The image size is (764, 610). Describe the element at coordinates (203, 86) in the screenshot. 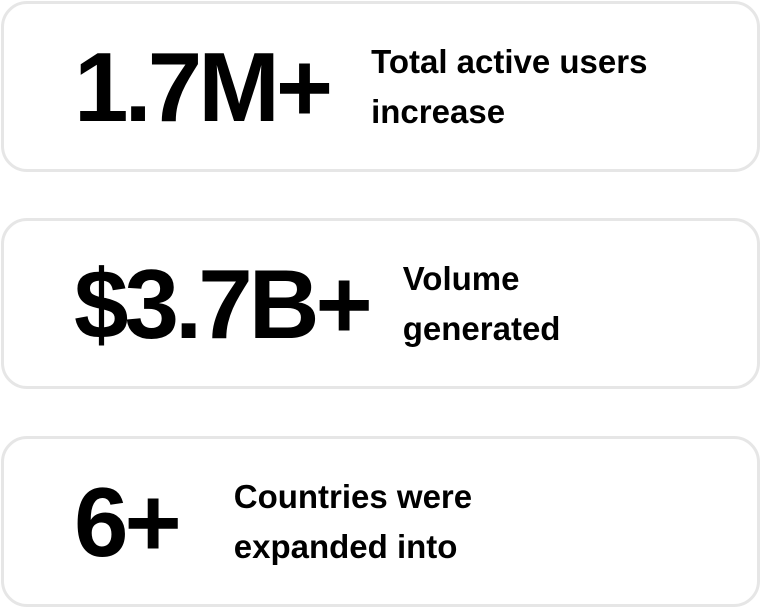

I see `stat-value: 1.7M+` at that location.